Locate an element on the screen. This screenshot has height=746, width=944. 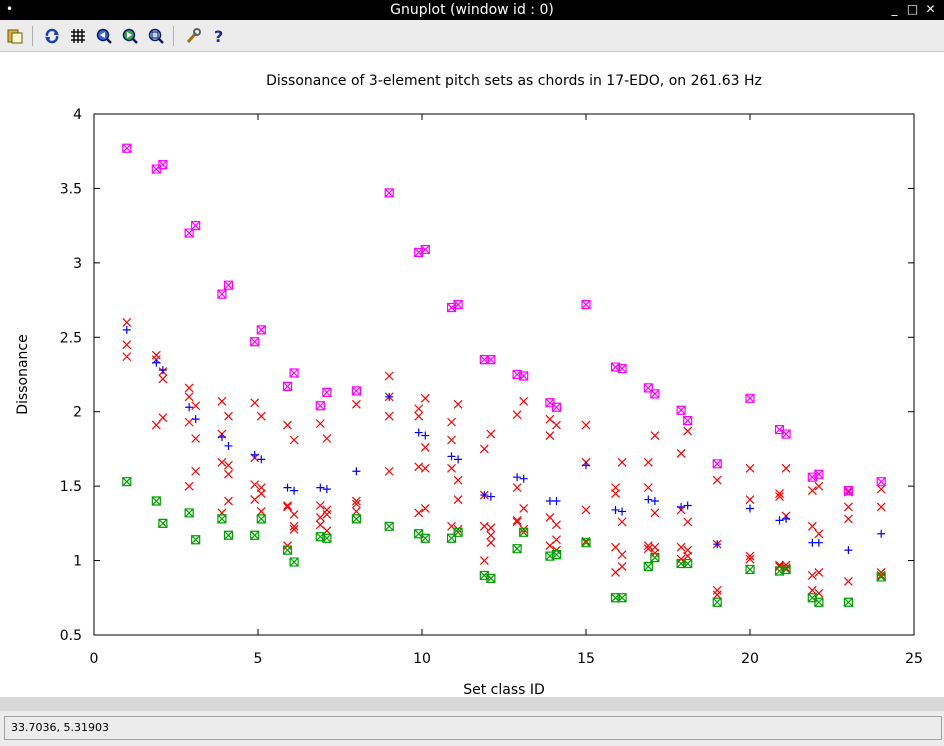
copy-to-clipboard-icon is located at coordinates (15, 36).